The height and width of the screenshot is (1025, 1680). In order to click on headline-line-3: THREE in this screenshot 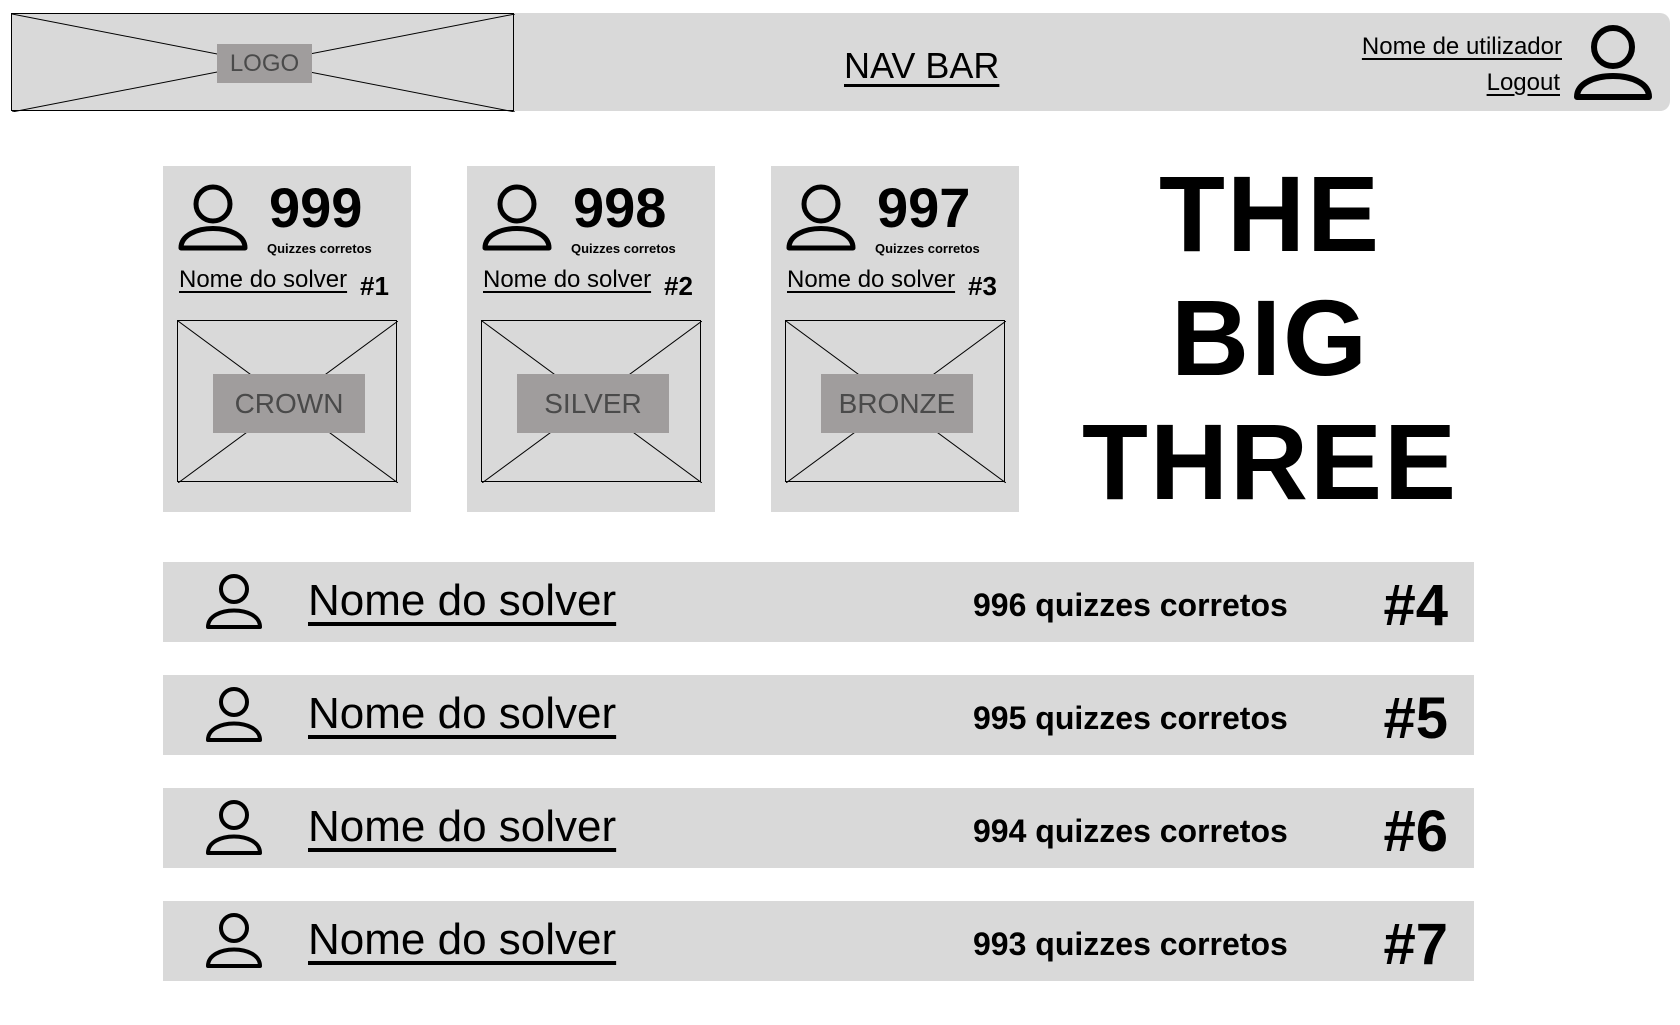, I will do `click(1270, 461)`.